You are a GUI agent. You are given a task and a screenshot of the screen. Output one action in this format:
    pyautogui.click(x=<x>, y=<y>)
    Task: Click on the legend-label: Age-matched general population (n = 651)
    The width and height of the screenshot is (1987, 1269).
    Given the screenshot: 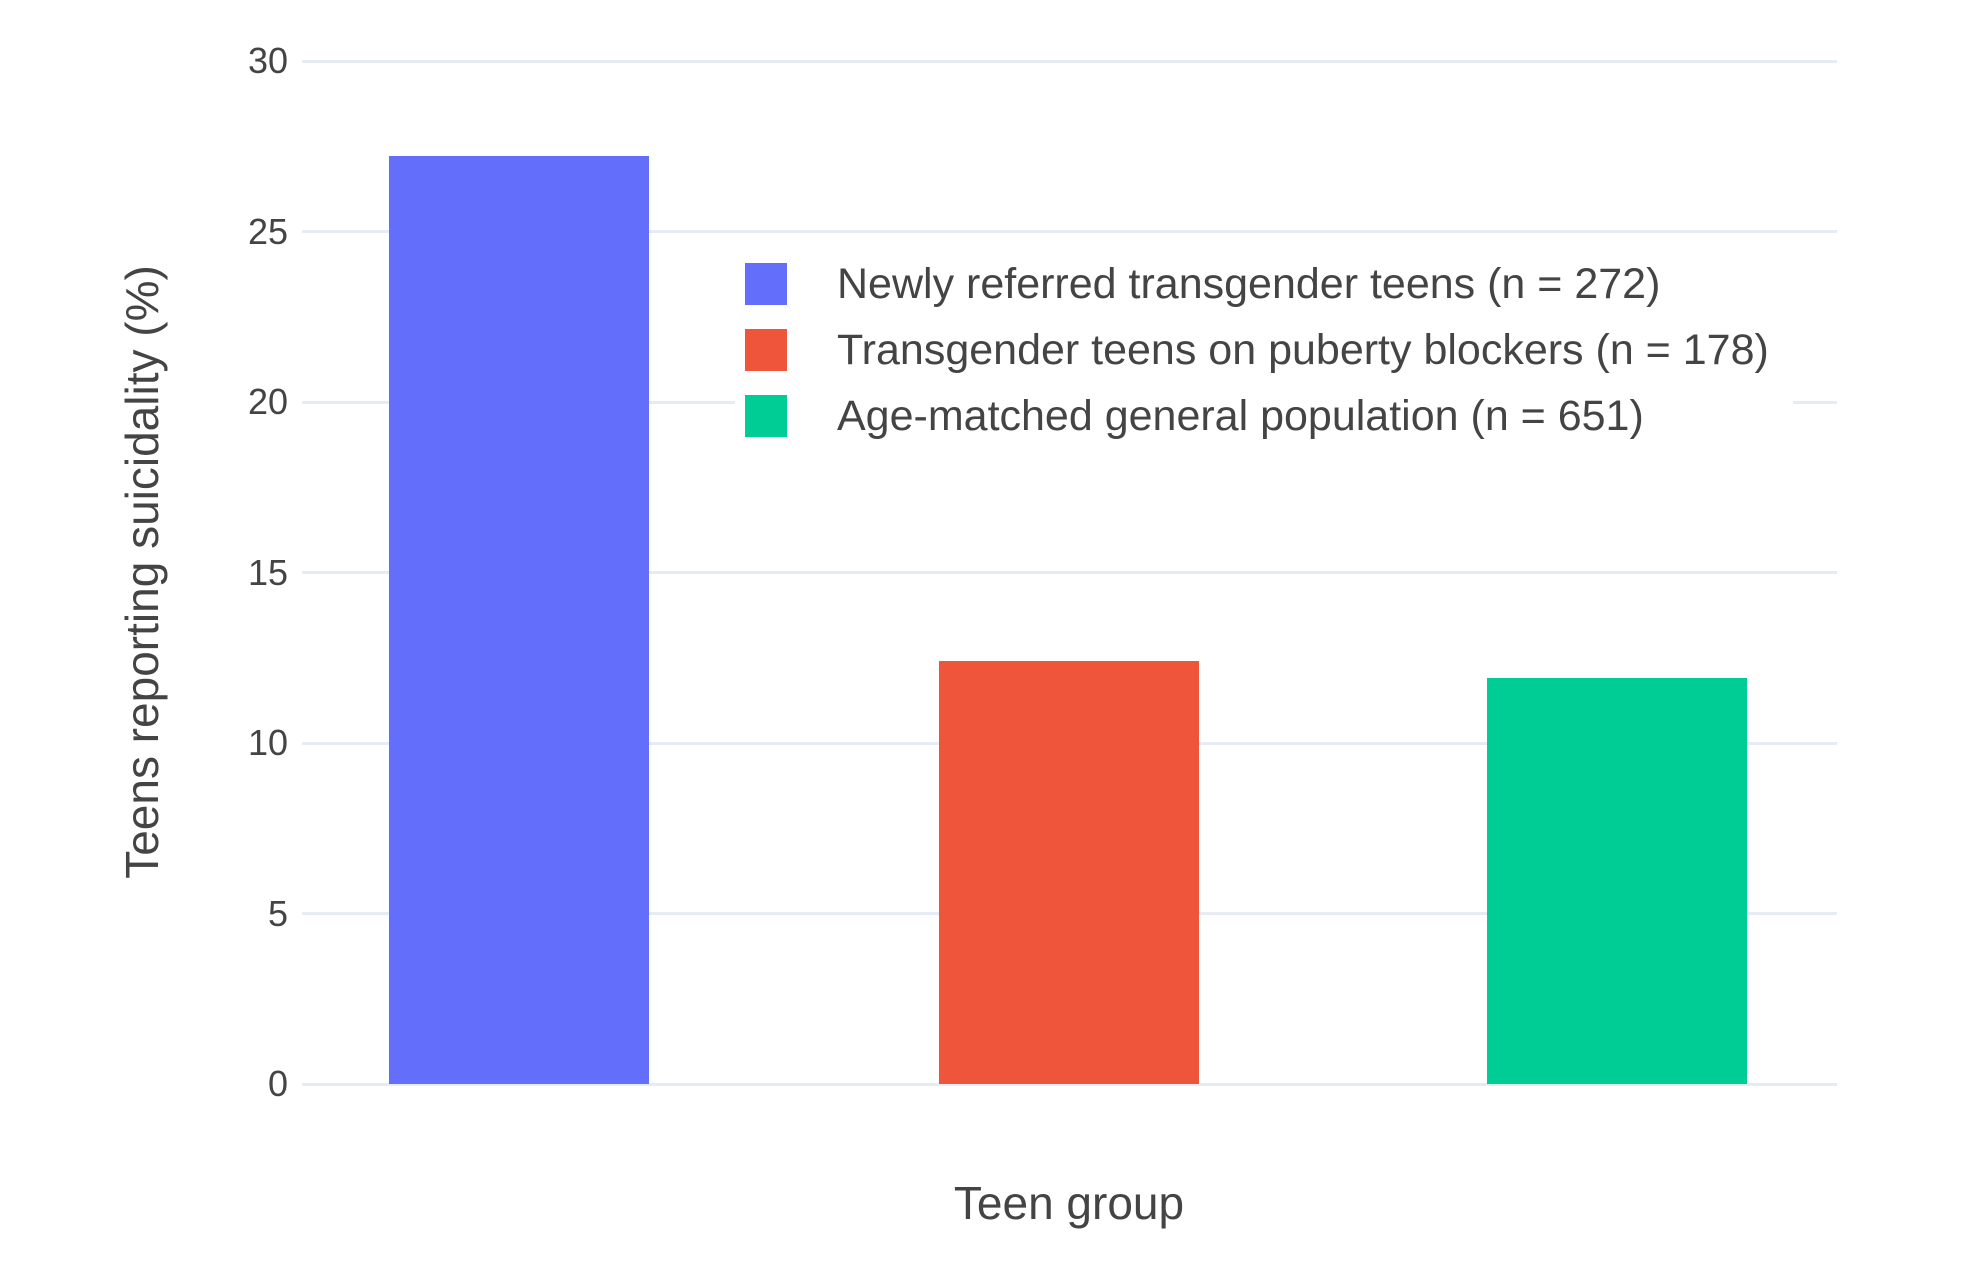 What is the action you would take?
    pyautogui.click(x=1240, y=415)
    